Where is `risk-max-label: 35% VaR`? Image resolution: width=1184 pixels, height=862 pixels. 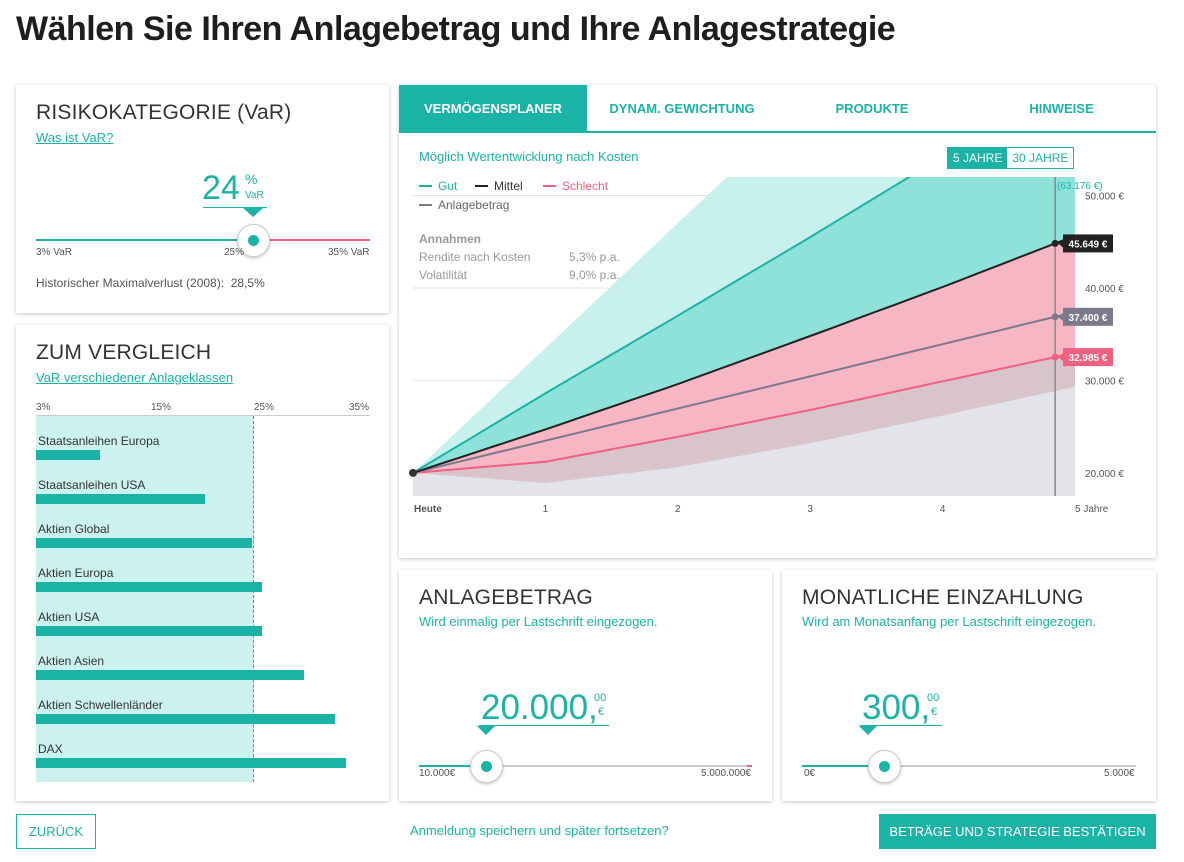 risk-max-label: 35% VaR is located at coordinates (349, 252).